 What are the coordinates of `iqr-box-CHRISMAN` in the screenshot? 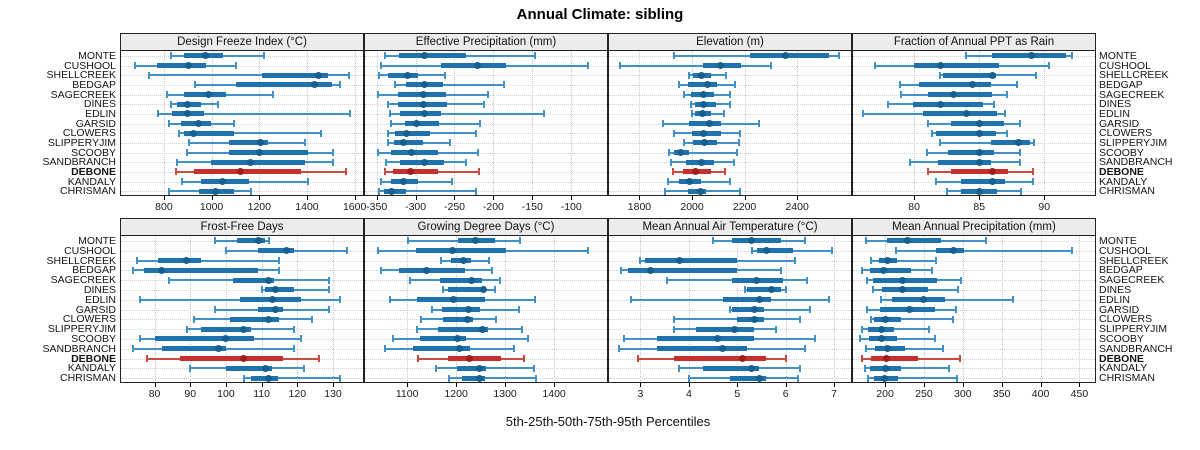 It's located at (696, 191).